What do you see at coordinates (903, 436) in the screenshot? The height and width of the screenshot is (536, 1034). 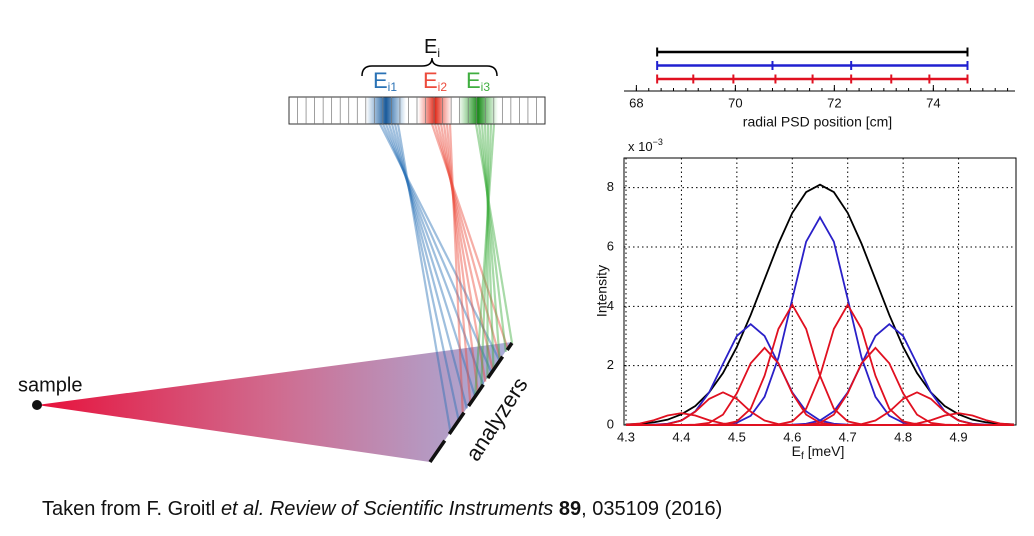 I see `x-tick-label: 4.8` at bounding box center [903, 436].